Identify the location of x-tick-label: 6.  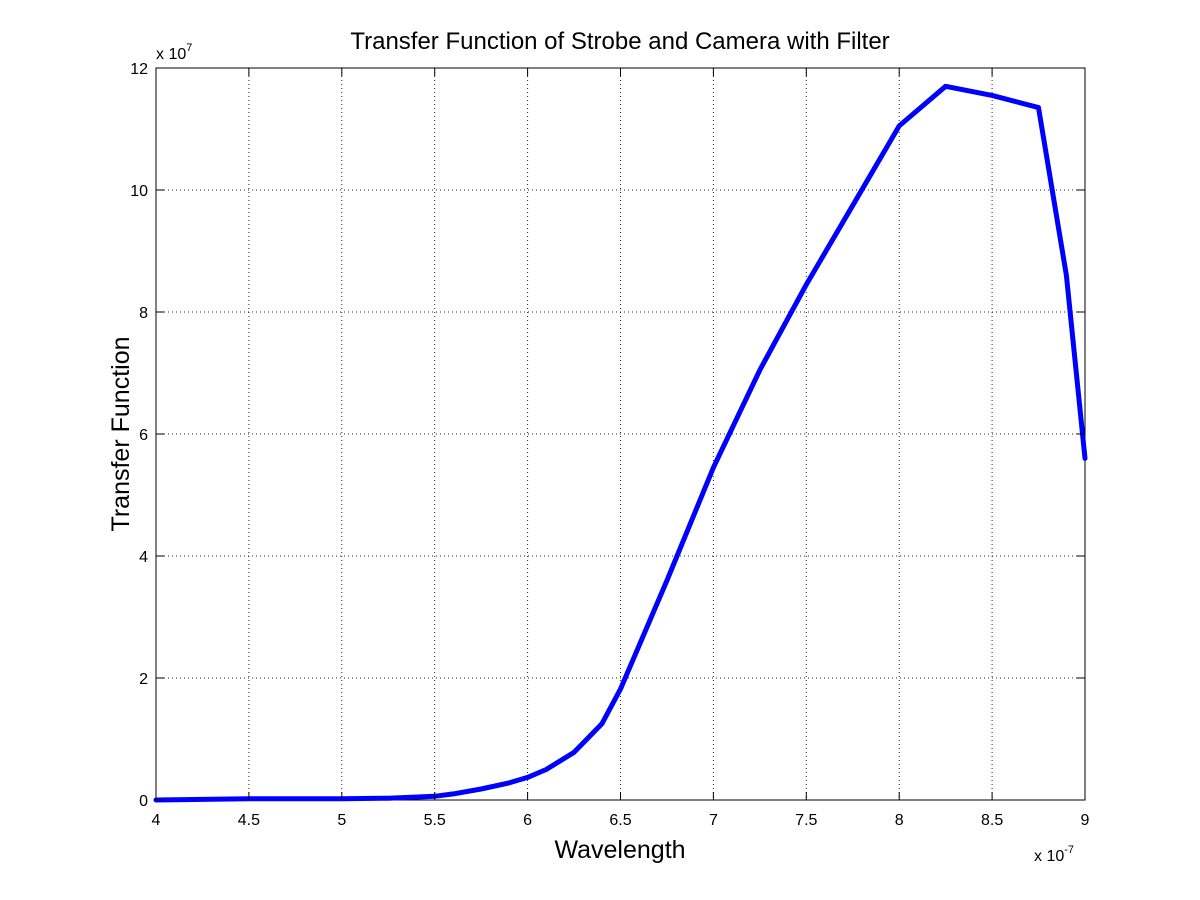
(527, 820).